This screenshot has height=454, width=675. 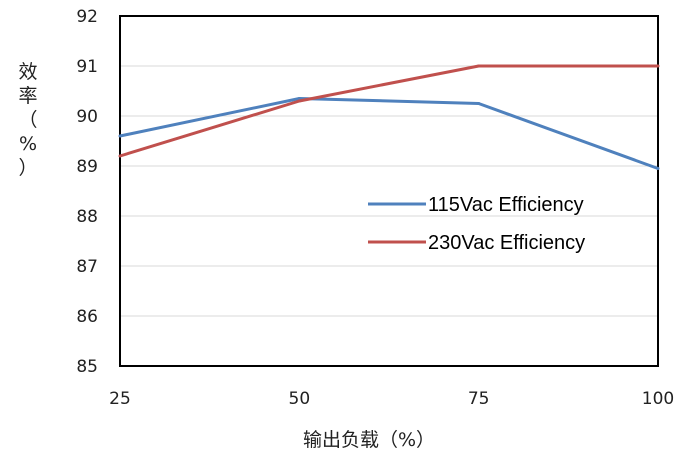 What do you see at coordinates (369, 440) in the screenshot?
I see `x-axis-title: 输出负载（%）` at bounding box center [369, 440].